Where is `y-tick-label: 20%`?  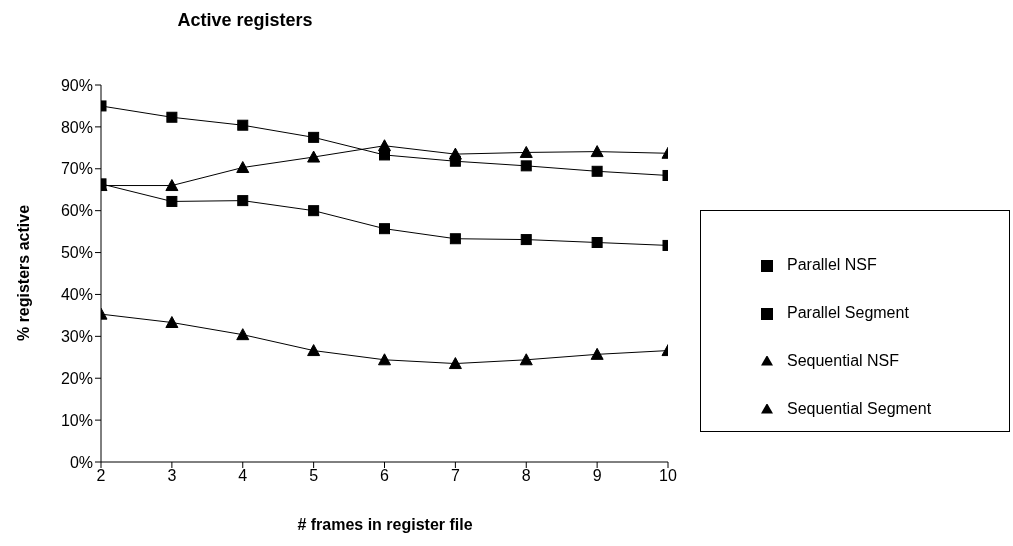
y-tick-label: 20% is located at coordinates (76, 378).